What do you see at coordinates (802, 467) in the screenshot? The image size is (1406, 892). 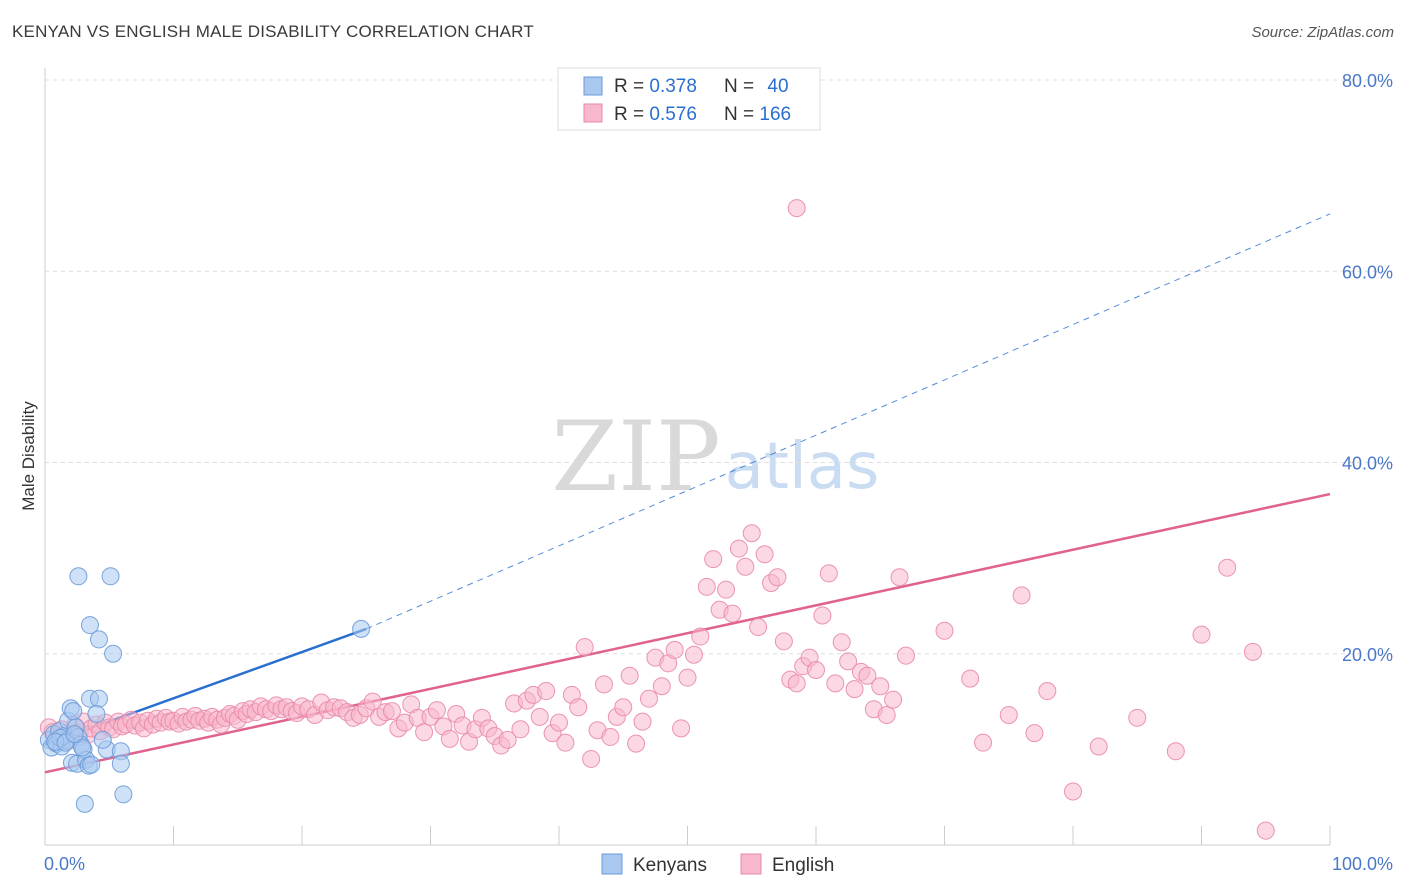 I see `watermark-atlas: atlas` at bounding box center [802, 467].